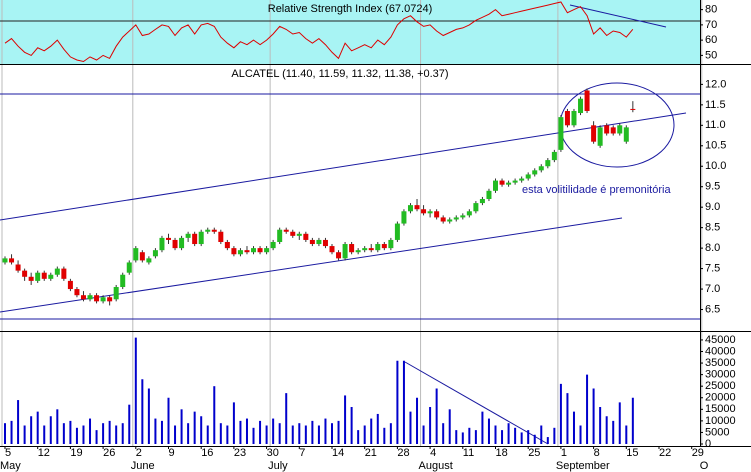 This screenshot has height=472, width=751. I want to click on y-tick-label: 11.5, so click(715, 105).